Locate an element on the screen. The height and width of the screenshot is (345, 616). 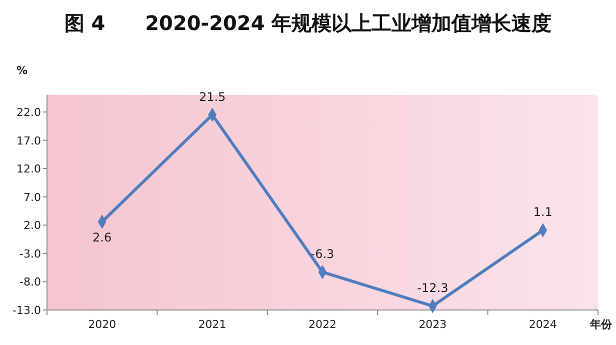
y-tick-label: 22.0 is located at coordinates (28, 112).